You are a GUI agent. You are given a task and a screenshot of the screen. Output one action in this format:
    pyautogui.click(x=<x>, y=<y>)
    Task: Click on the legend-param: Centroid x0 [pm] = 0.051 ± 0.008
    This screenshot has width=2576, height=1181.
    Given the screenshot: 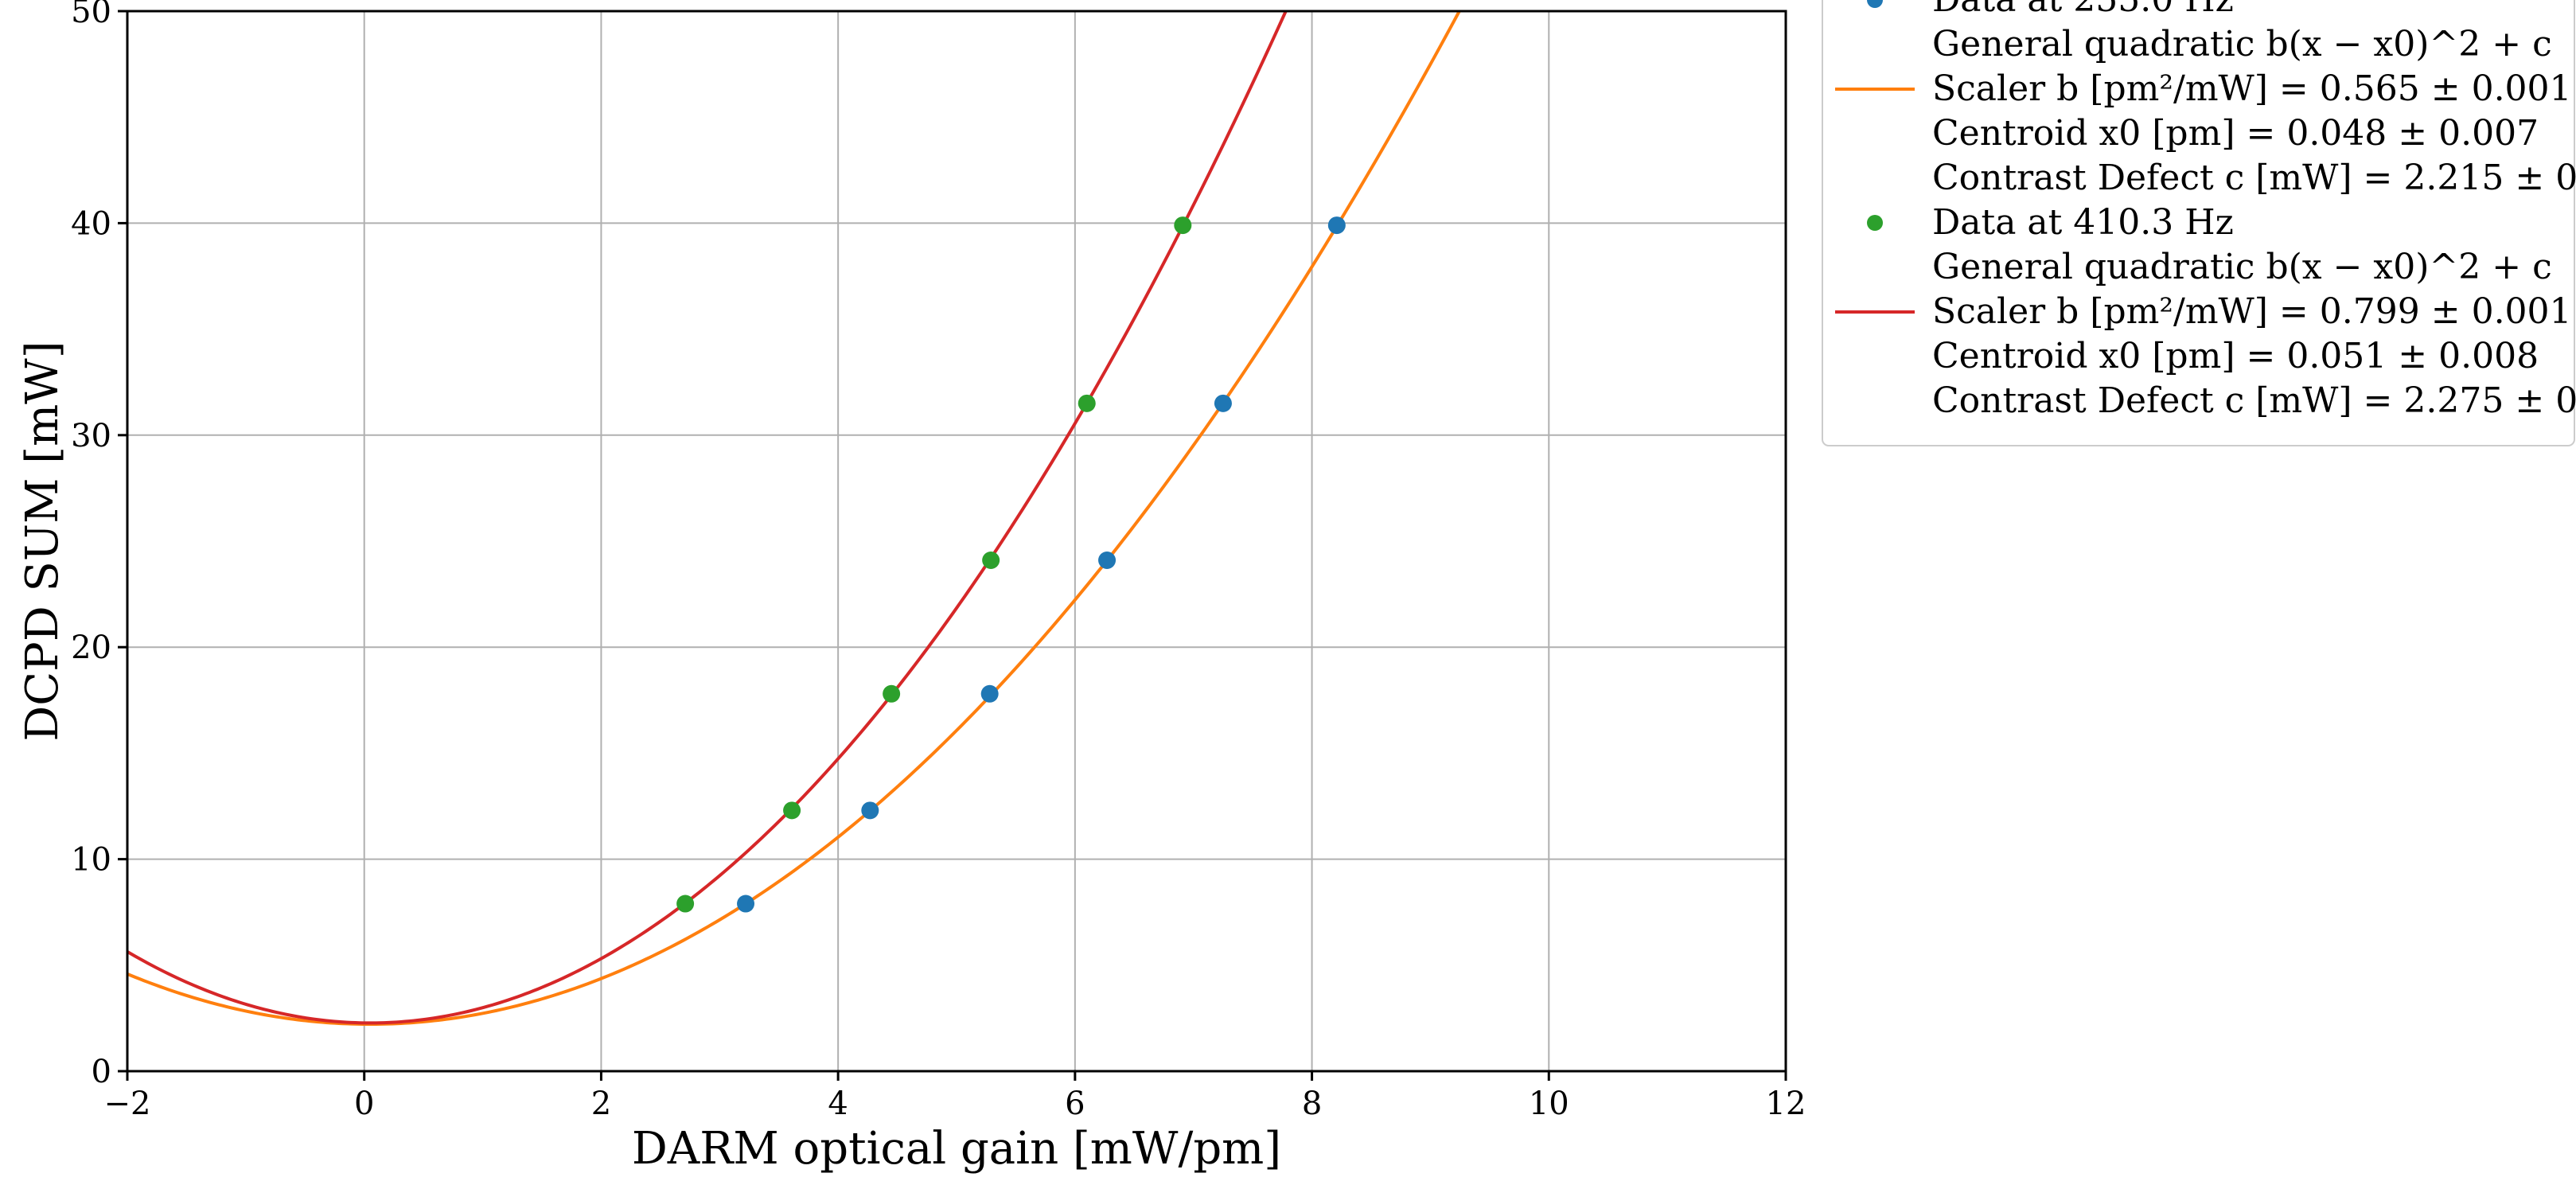 What is the action you would take?
    pyautogui.click(x=2235, y=356)
    